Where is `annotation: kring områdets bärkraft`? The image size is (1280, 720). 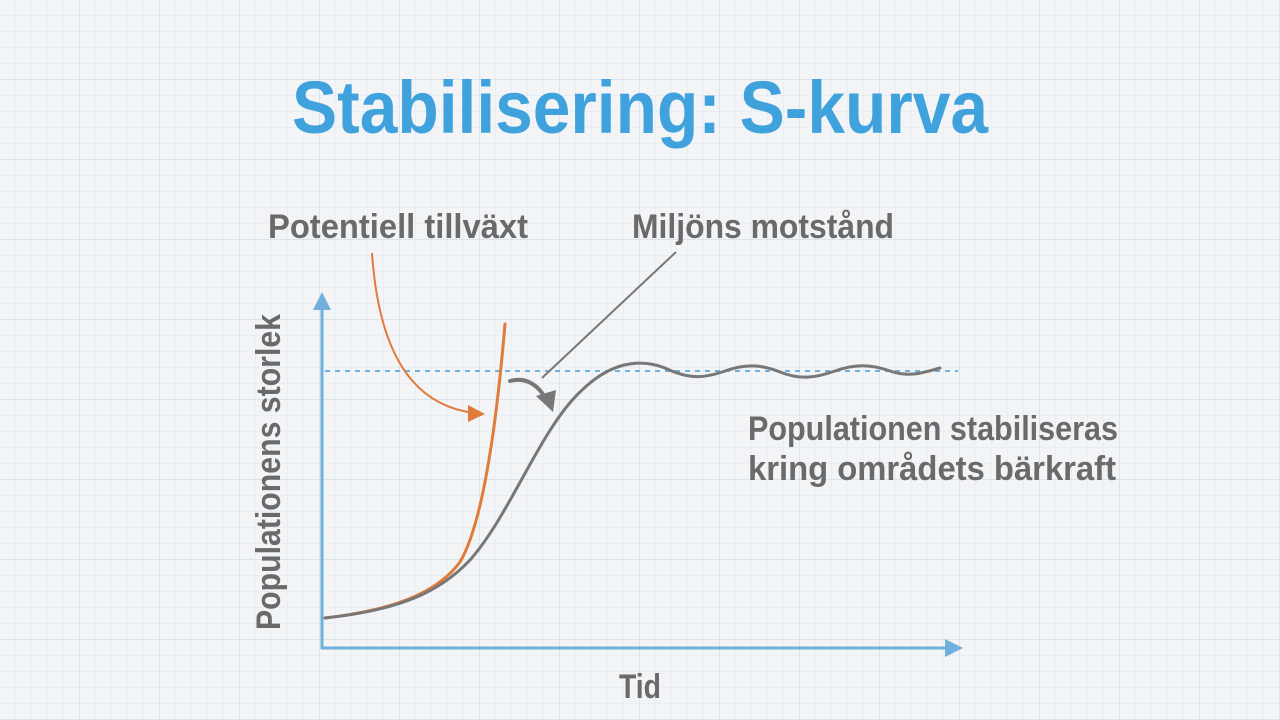 annotation: kring områdets bärkraft is located at coordinates (932, 469).